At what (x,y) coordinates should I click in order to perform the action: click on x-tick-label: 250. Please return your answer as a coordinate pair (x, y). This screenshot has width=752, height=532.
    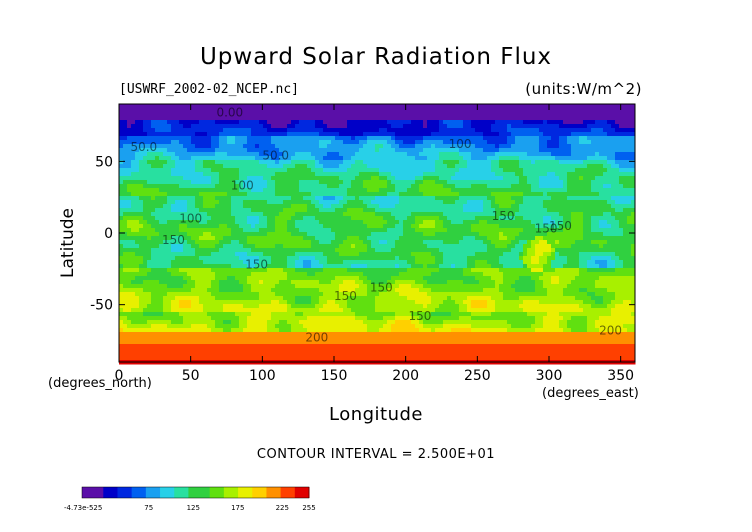
    Looking at the image, I should click on (477, 376).